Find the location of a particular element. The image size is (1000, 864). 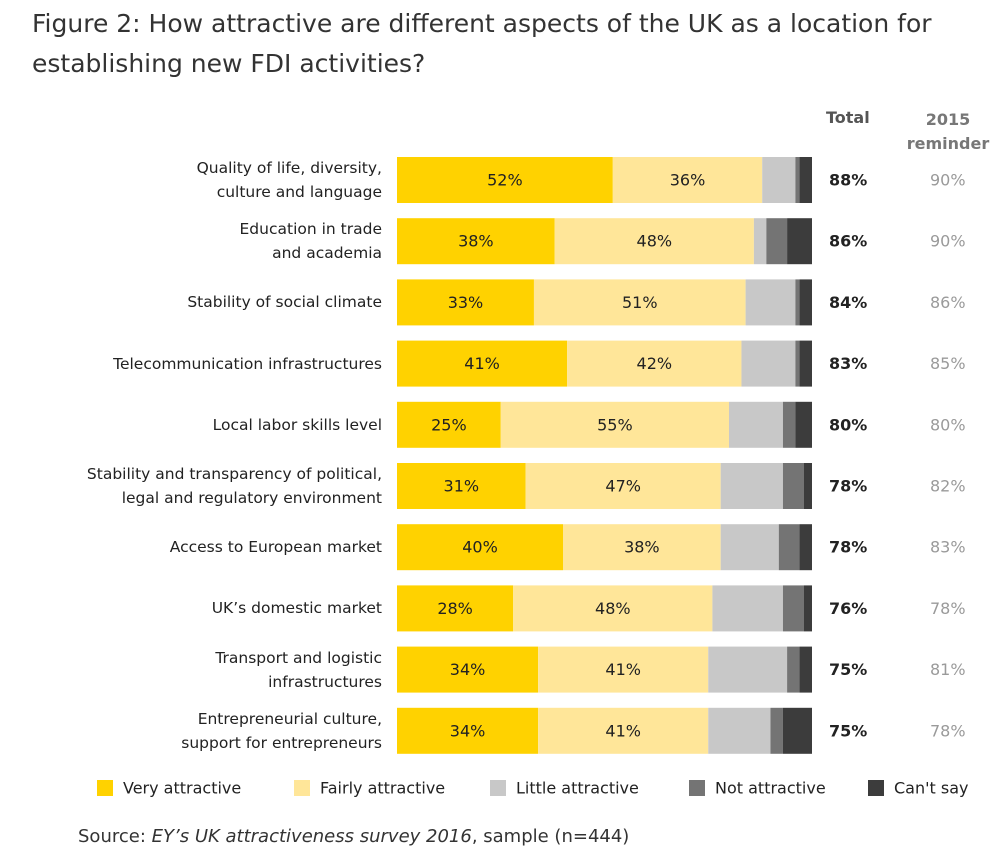

data-label: 52% is located at coordinates (505, 180).